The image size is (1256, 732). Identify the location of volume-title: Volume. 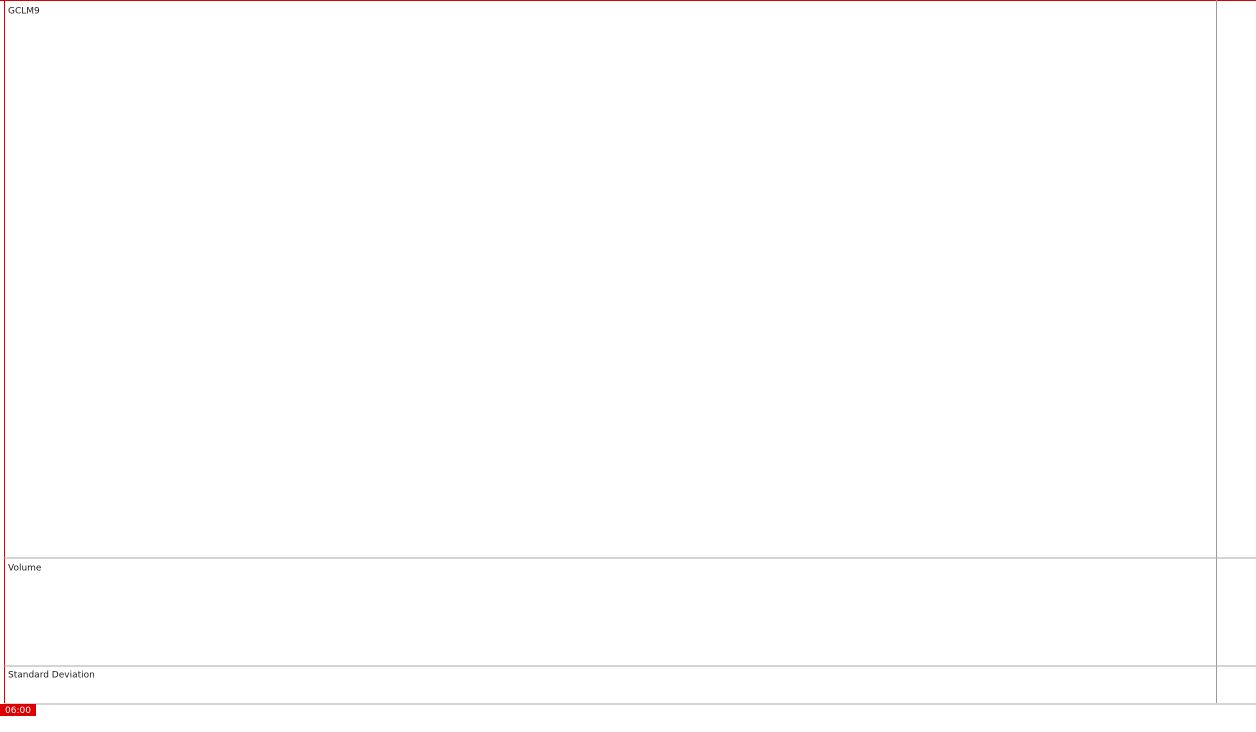
(25, 569).